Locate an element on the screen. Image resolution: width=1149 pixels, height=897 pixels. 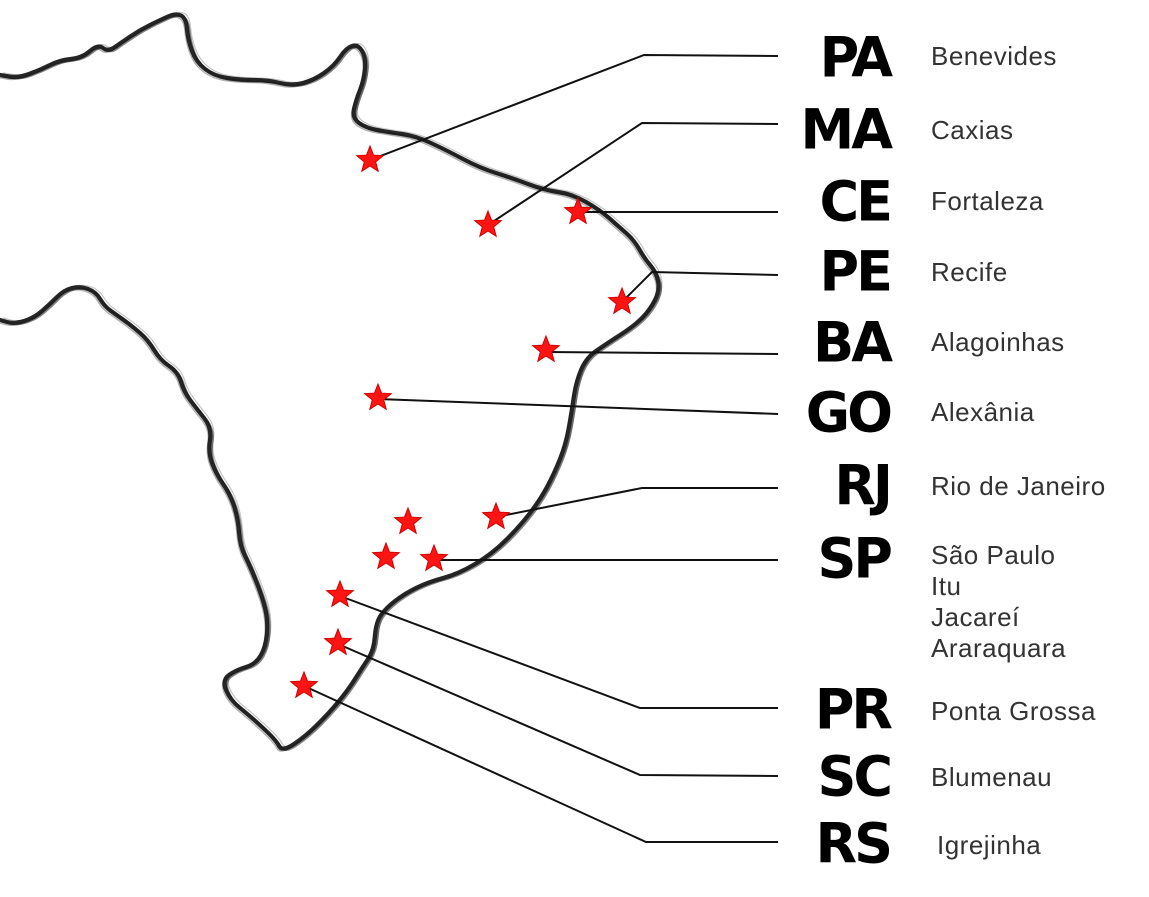
city-araraquara: Araraquara is located at coordinates (999, 648).